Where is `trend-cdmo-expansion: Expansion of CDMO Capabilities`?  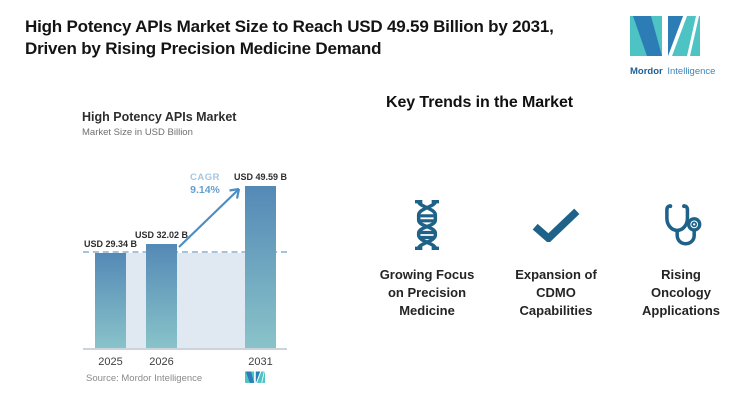
trend-cdmo-expansion: Expansion of CDMO Capabilities is located at coordinates (556, 259).